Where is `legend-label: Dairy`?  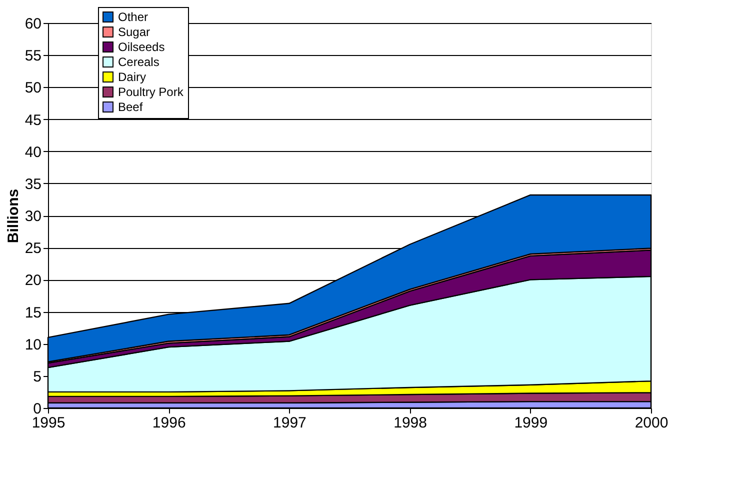
legend-label: Dairy is located at coordinates (132, 77).